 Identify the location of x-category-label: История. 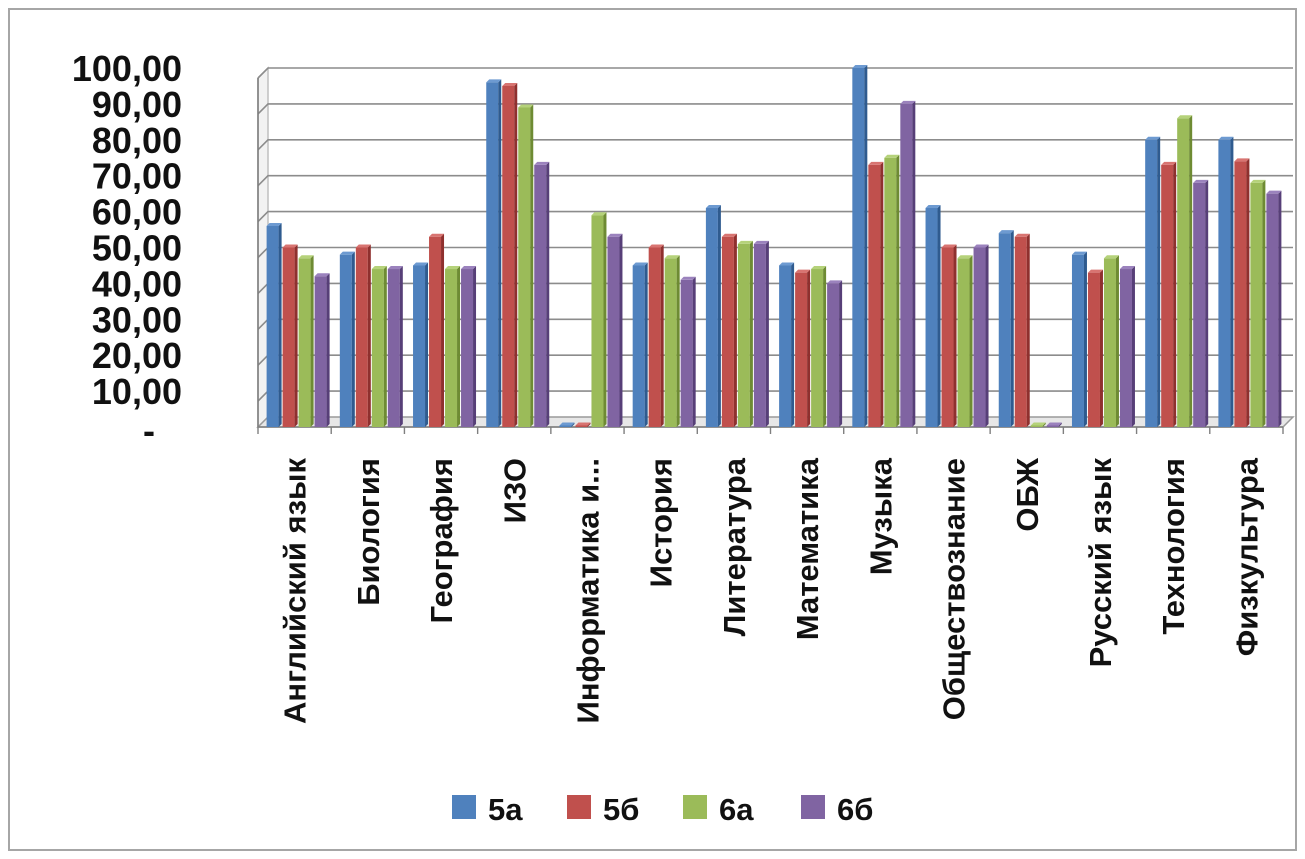
(661, 522).